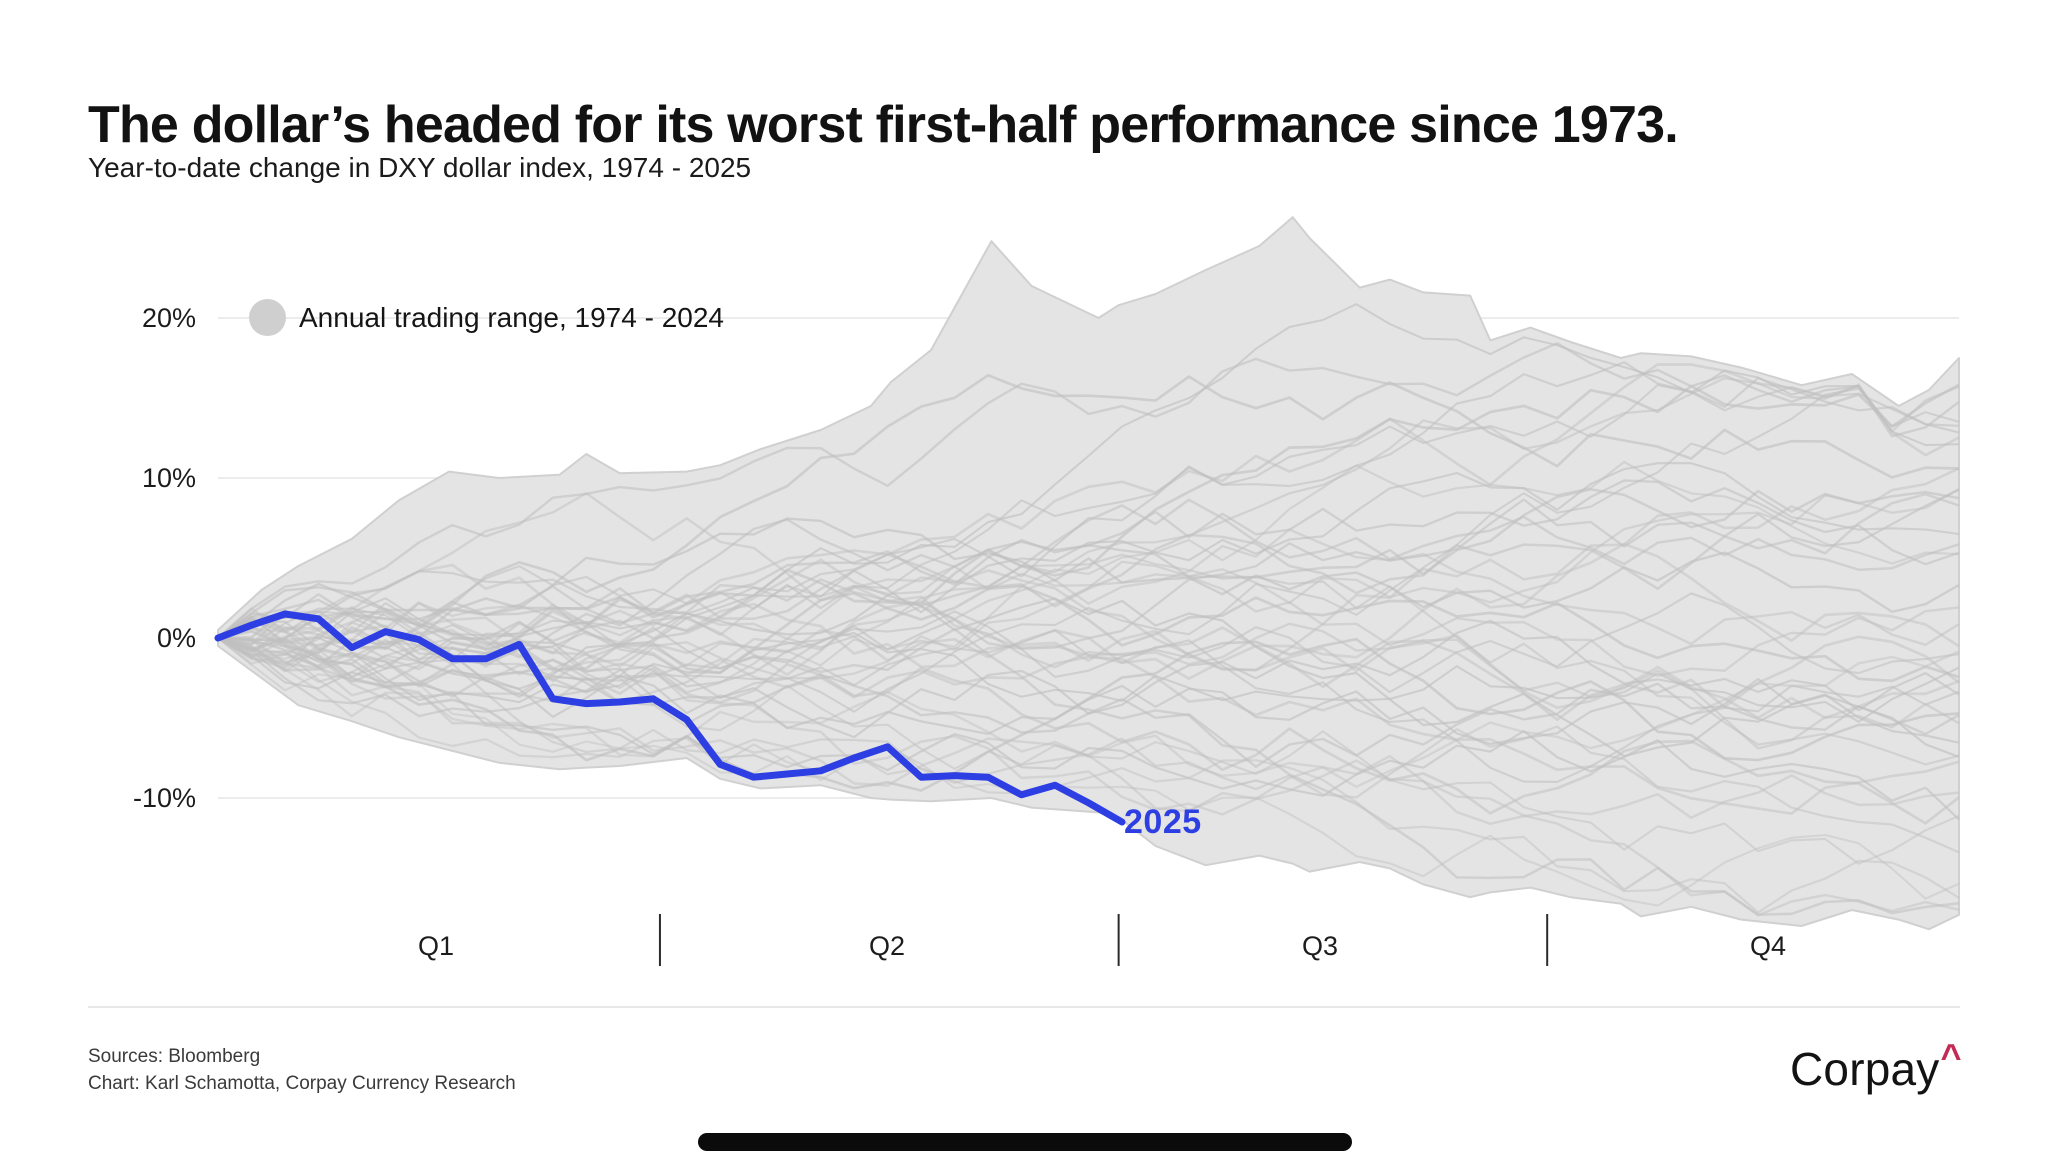 Image resolution: width=2048 pixels, height=1173 pixels. Describe the element at coordinates (176, 638) in the screenshot. I see `y-axis-label-0: 0%` at that location.